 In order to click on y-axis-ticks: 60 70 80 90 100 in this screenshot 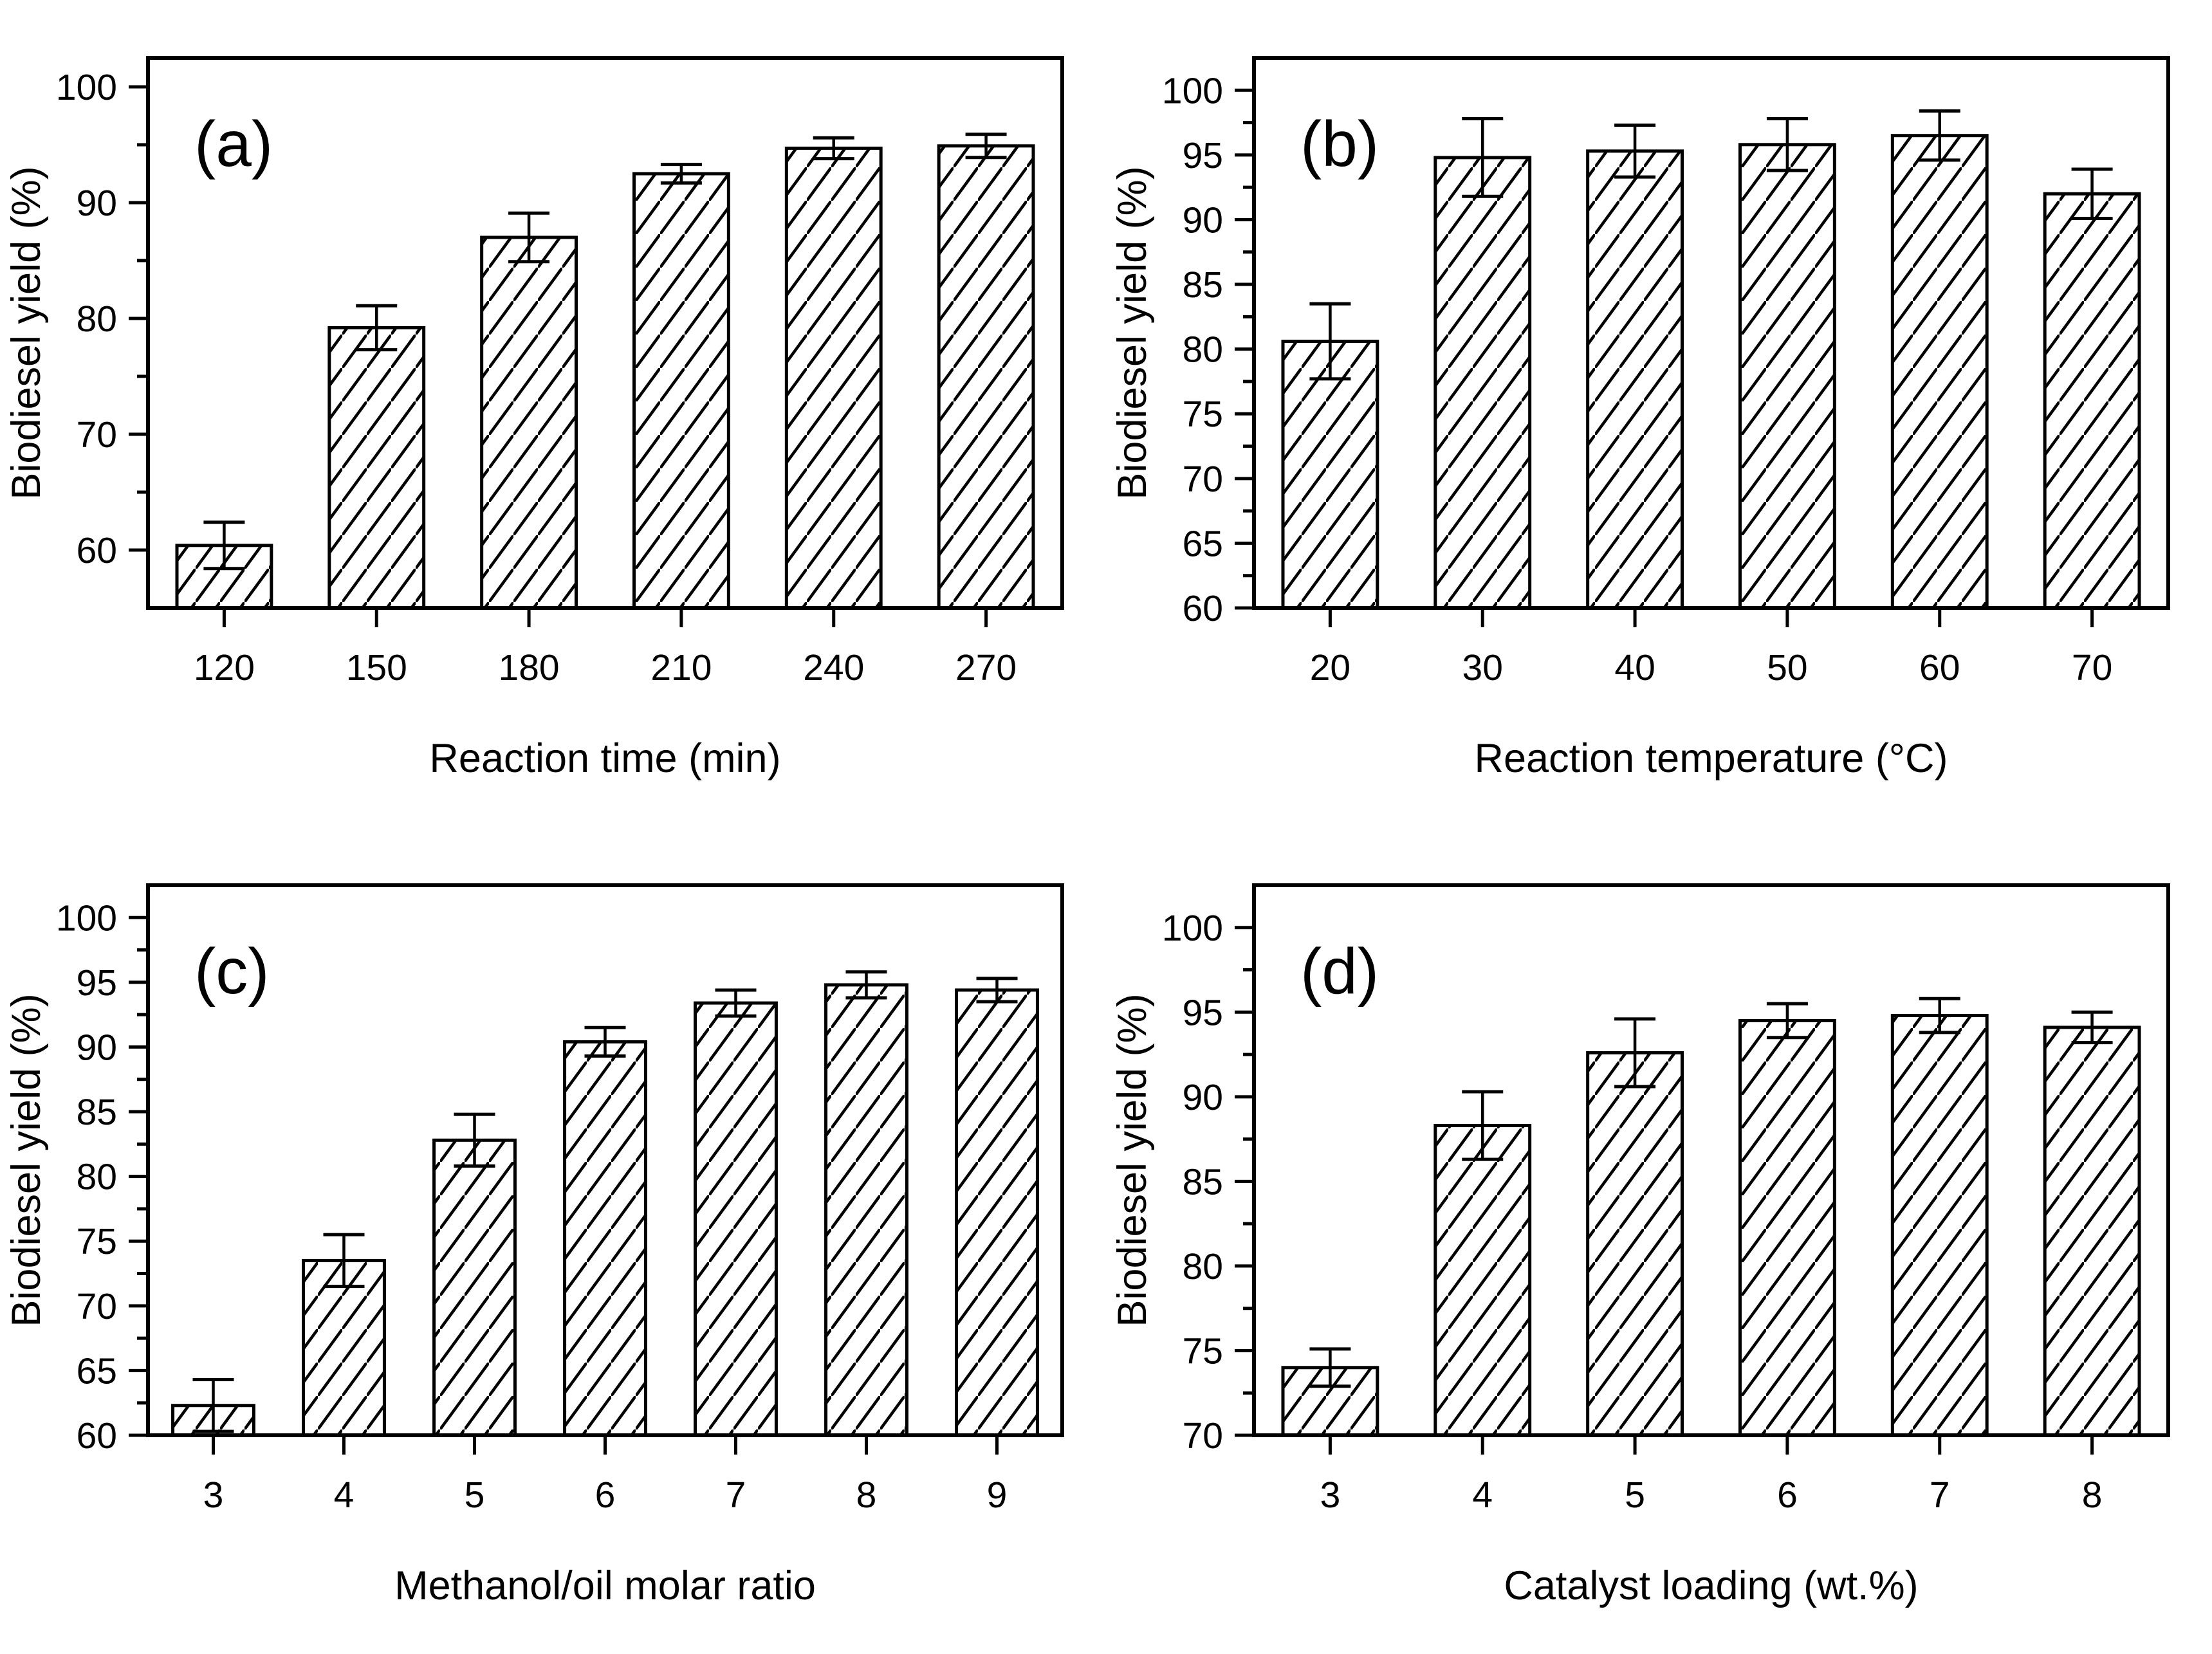, I will do `click(102, 319)`.